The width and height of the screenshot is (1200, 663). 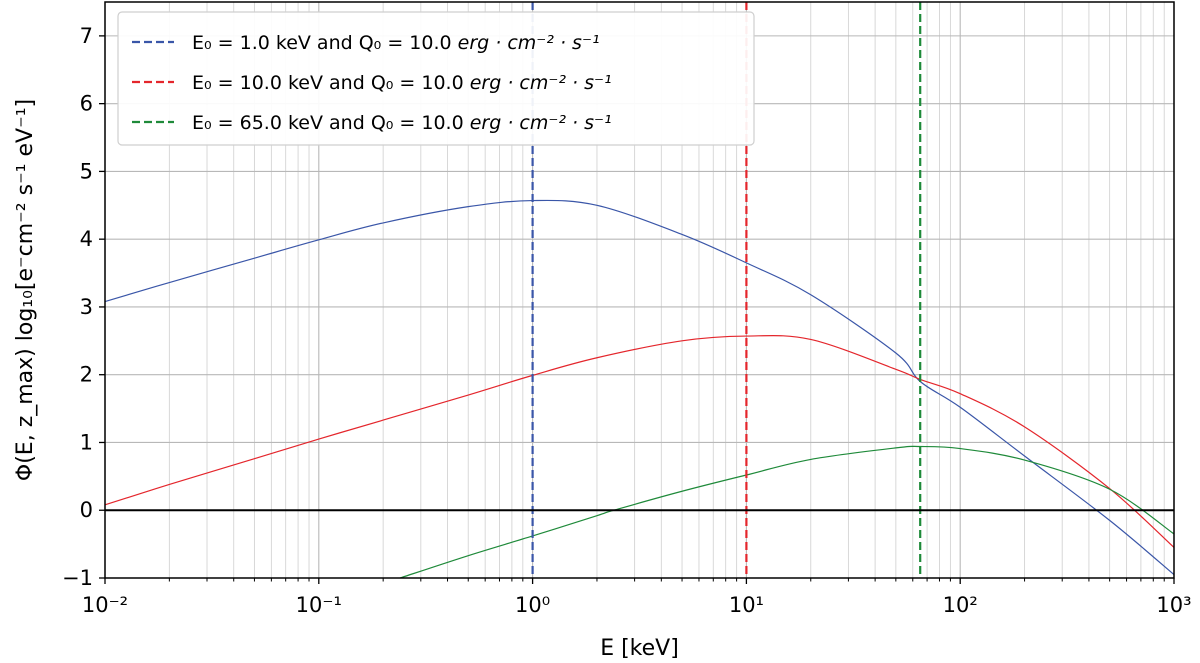 I want to click on y-tick-label: 7, so click(x=86, y=36).